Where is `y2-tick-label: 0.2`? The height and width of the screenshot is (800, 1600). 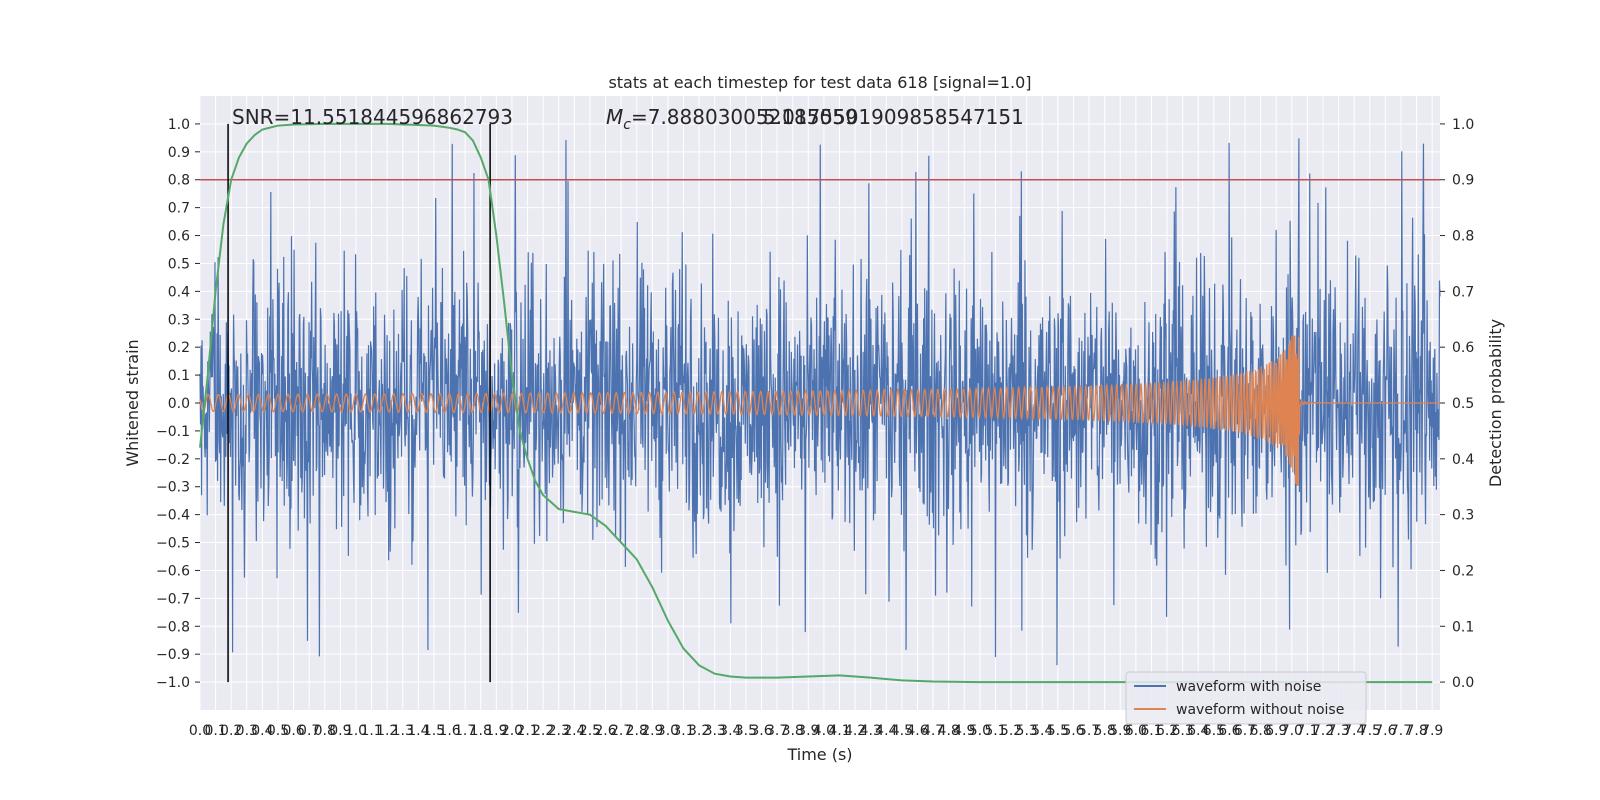
y2-tick-label: 0.2 is located at coordinates (1463, 571).